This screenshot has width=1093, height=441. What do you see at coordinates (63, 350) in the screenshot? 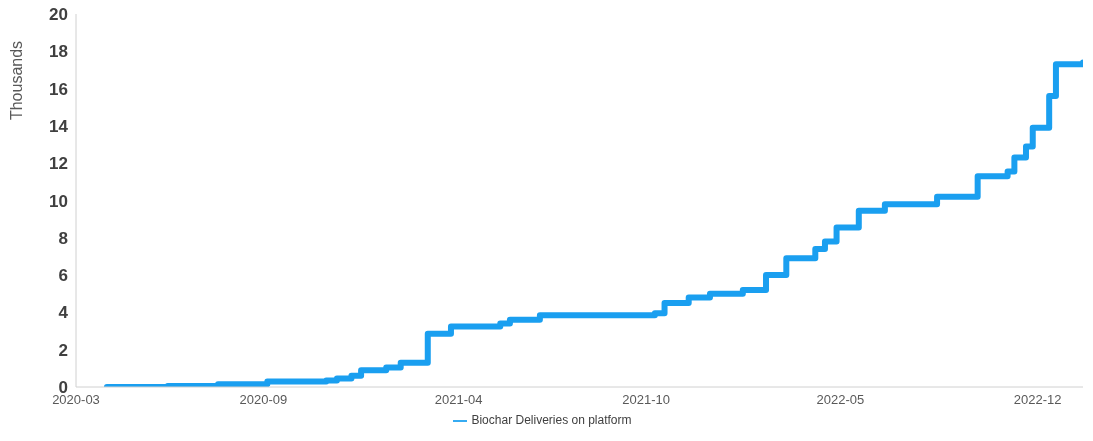
I see `y-tick-label: 2` at bounding box center [63, 350].